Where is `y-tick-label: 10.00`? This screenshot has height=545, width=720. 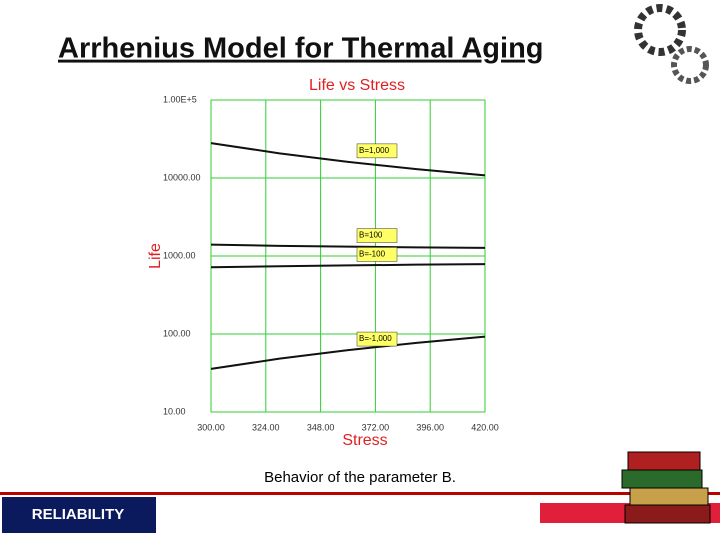
y-tick-label: 10.00 is located at coordinates (174, 411).